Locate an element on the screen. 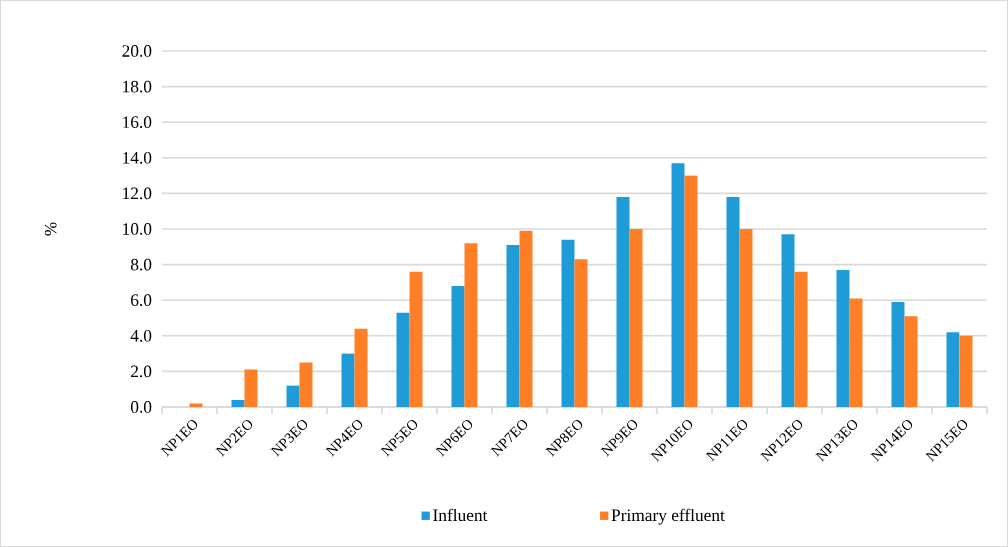 This screenshot has height=547, width=1008. y-tick-label: 4.0 is located at coordinates (141, 335).